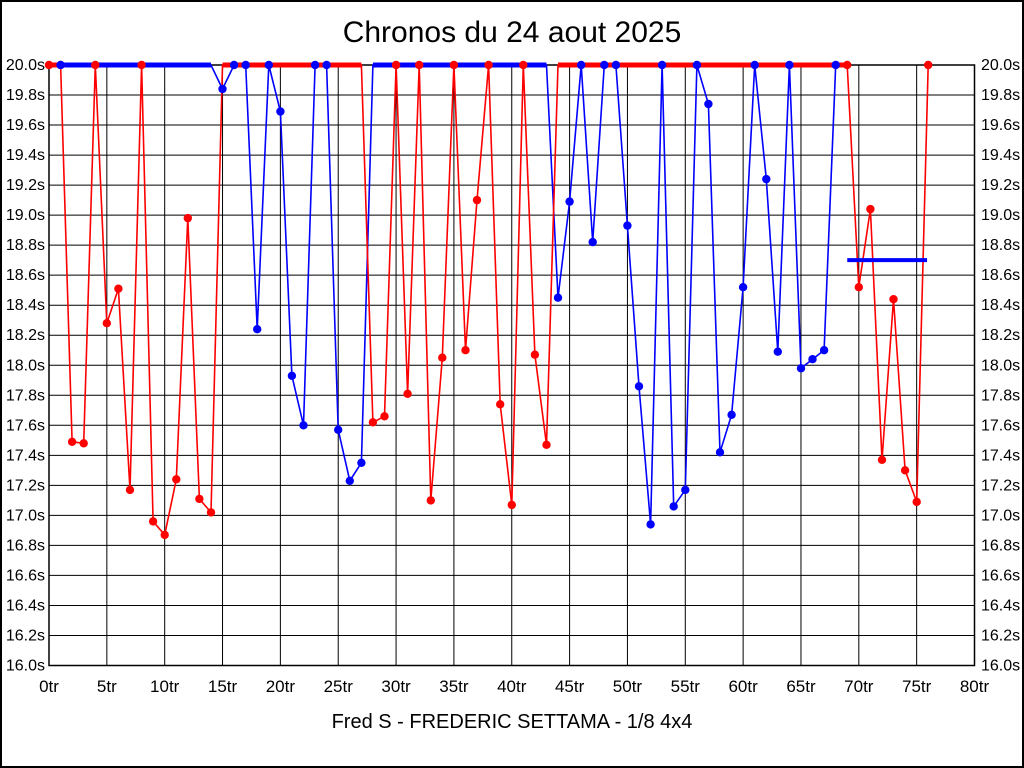 The image size is (1024, 768). What do you see at coordinates (25, 185) in the screenshot?
I see `y-tick-label-left: 19.2s` at bounding box center [25, 185].